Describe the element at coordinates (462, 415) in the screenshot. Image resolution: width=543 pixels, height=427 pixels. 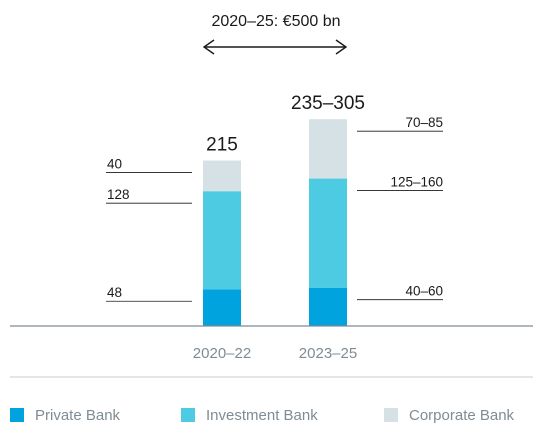
I see `legend-label-corporate-bank: Corporate Bank` at that location.